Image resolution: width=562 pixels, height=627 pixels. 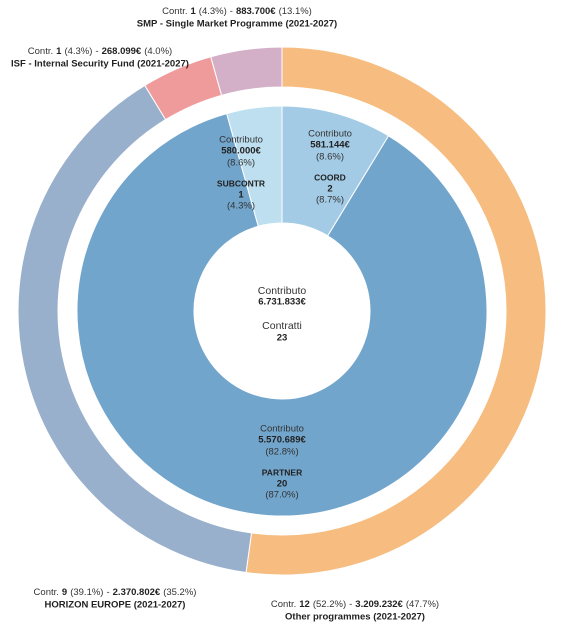 I want to click on contracts: 12, so click(x=304, y=604).